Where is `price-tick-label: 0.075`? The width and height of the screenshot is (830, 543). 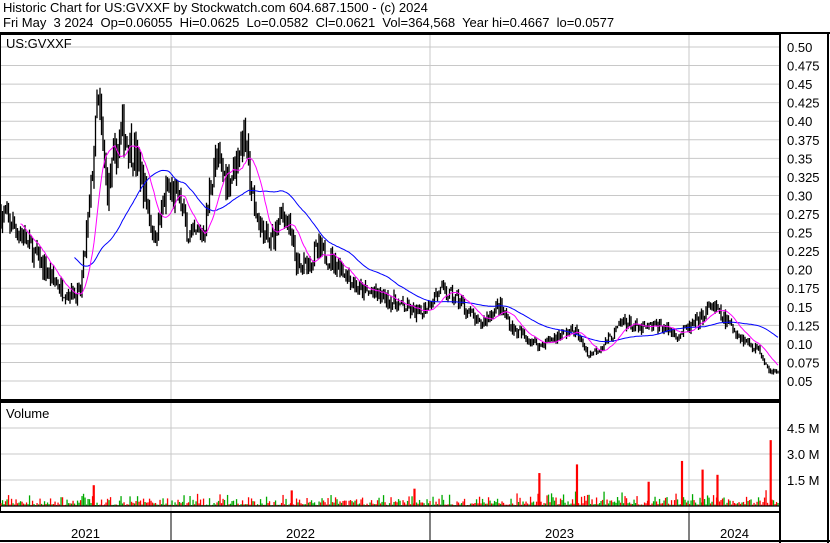 price-tick-label: 0.075 is located at coordinates (803, 362).